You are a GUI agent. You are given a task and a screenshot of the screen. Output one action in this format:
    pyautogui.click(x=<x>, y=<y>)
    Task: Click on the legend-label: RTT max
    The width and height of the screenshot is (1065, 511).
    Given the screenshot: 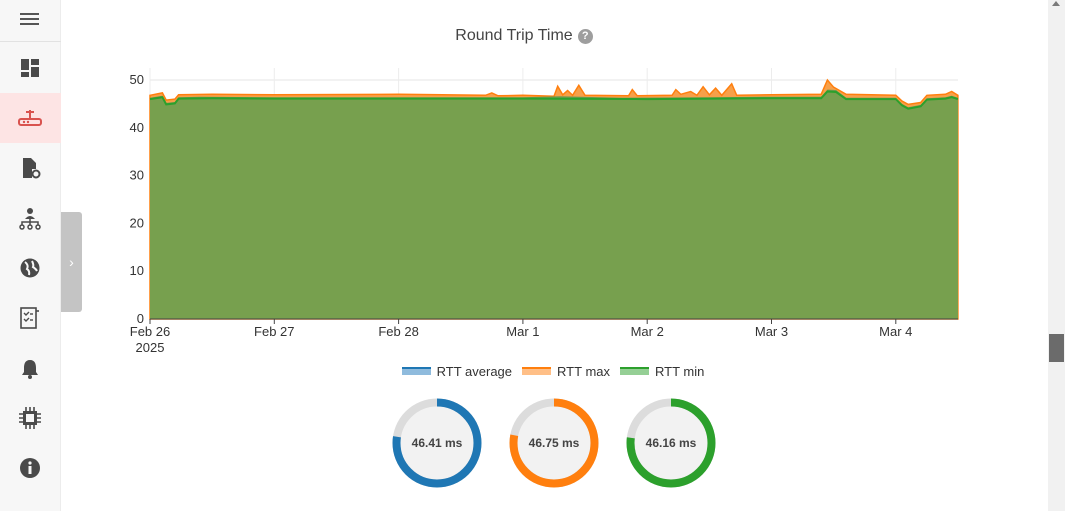 What is the action you would take?
    pyautogui.click(x=584, y=371)
    